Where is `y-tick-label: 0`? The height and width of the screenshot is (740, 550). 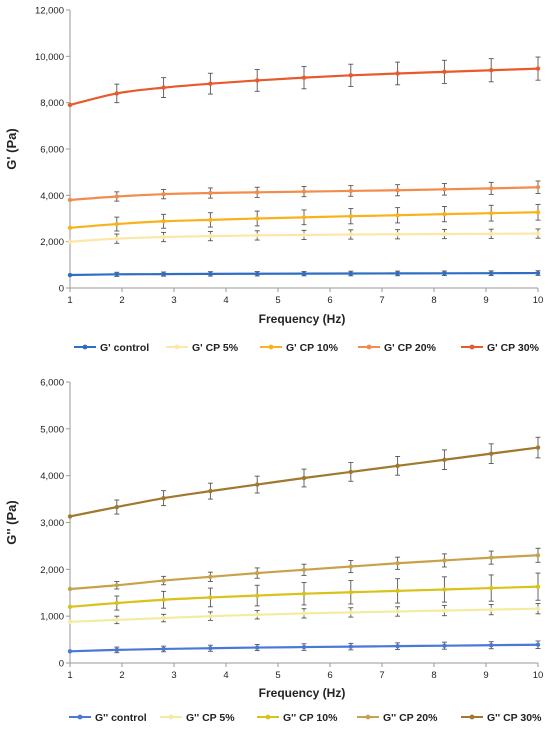 y-tick-label: 0 is located at coordinates (61, 289).